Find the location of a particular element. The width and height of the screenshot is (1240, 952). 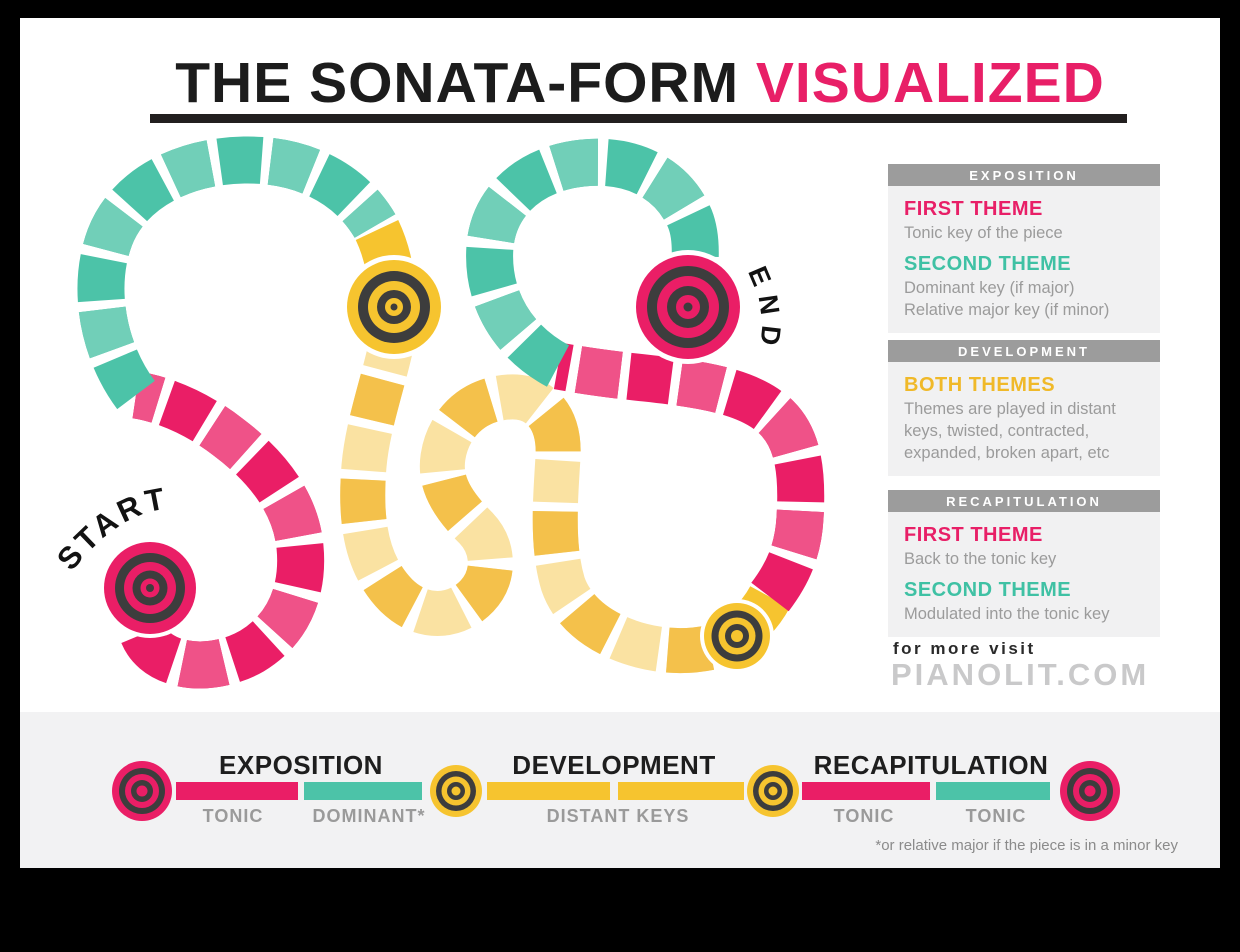

exposition-second-theme-desc-2: Relative major key (if minor) is located at coordinates (1007, 310).